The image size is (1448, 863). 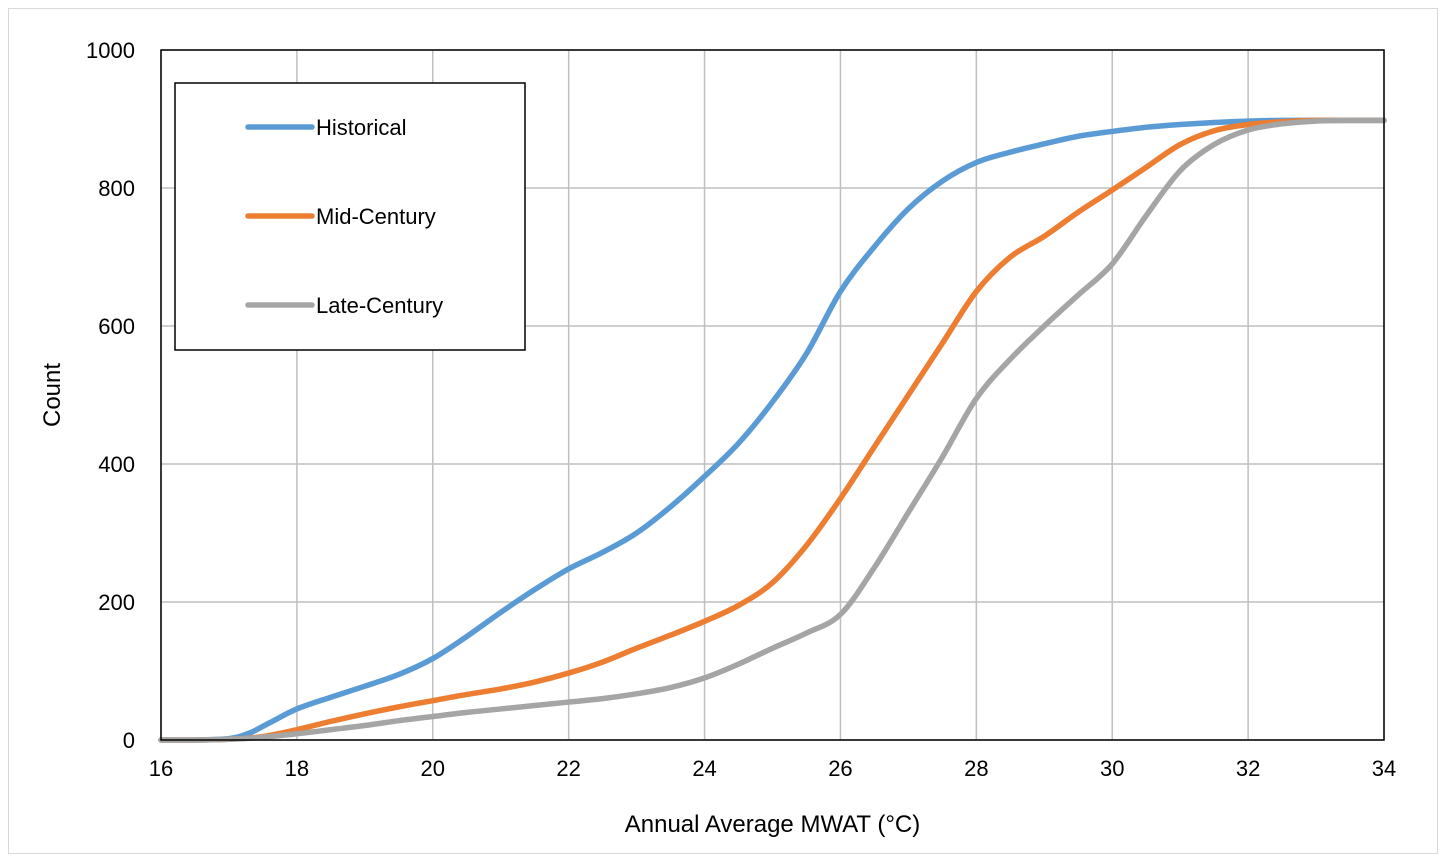 What do you see at coordinates (976, 768) in the screenshot?
I see `x-tick-label: 28` at bounding box center [976, 768].